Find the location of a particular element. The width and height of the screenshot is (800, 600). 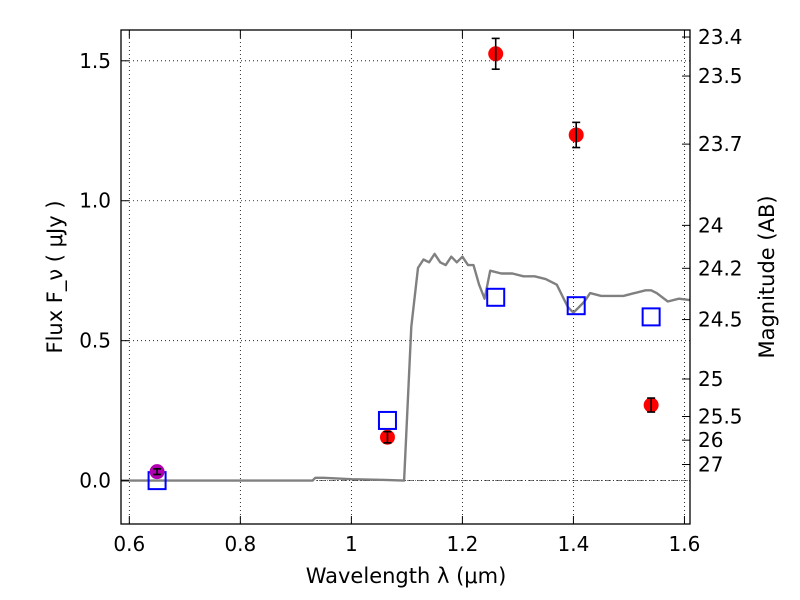

x-tick-label: 1.6 is located at coordinates (685, 544).